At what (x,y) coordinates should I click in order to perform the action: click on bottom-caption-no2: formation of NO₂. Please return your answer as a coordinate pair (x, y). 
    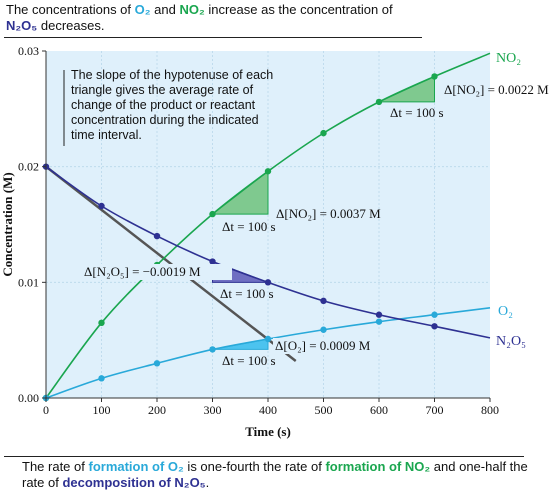
    Looking at the image, I should click on (378, 466).